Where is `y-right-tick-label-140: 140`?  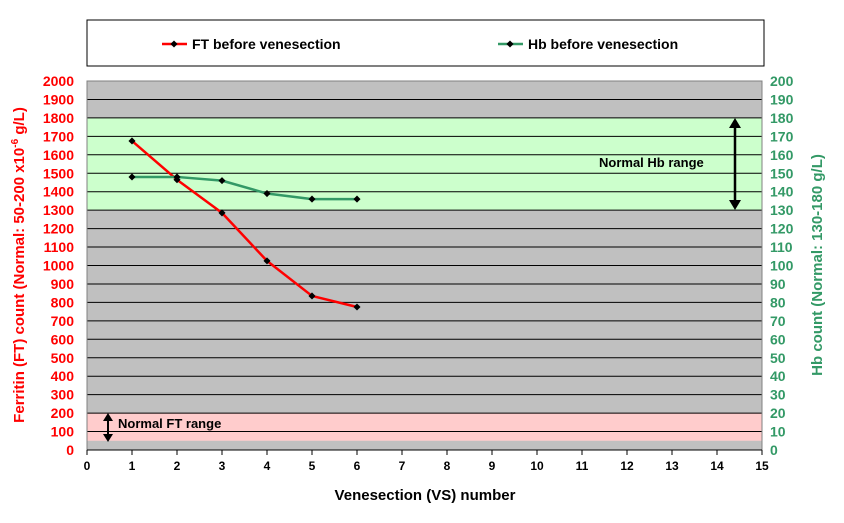 y-right-tick-label-140: 140 is located at coordinates (782, 192).